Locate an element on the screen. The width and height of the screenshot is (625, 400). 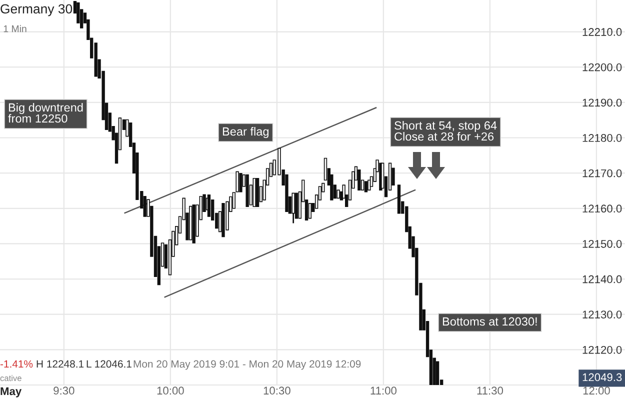
annotation: Bear flag is located at coordinates (245, 132).